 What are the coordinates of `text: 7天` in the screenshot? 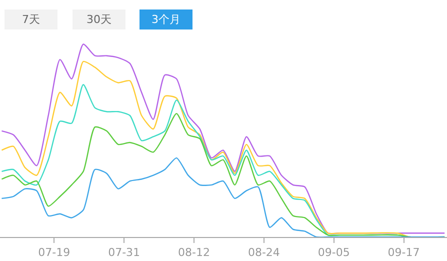 It's located at (31, 19).